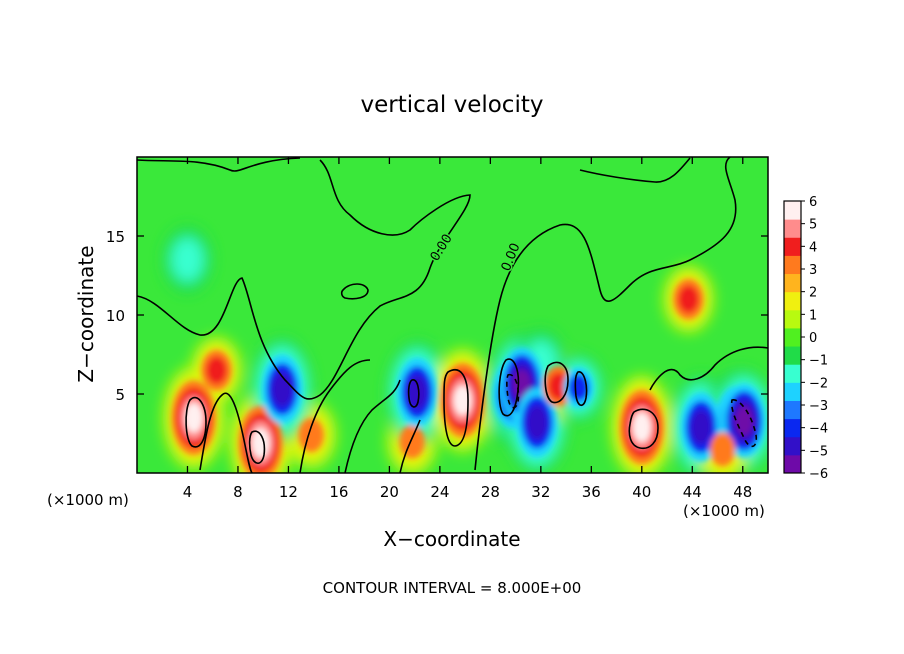  Describe the element at coordinates (88, 500) in the screenshot. I see `x-unit-left: (×1000 m)` at that location.